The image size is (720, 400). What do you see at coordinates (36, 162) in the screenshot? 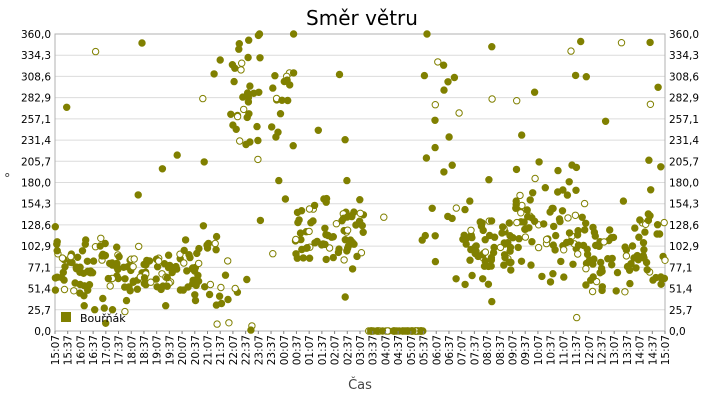
I see `y-tick-label: 205,7` at bounding box center [36, 162].